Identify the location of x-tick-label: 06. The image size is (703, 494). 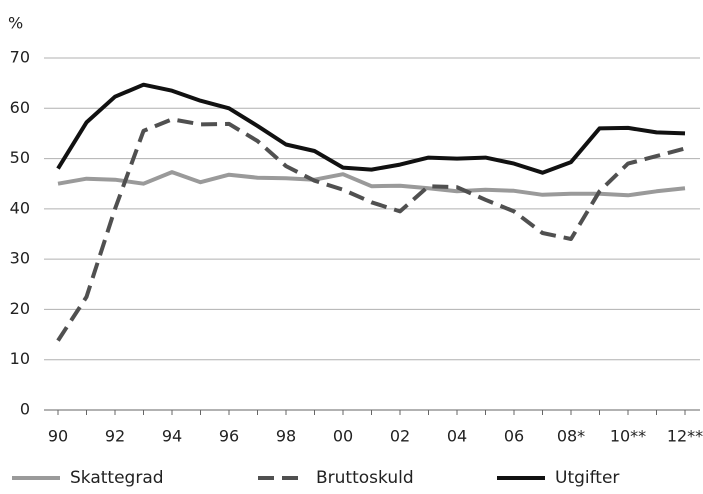
(514, 436).